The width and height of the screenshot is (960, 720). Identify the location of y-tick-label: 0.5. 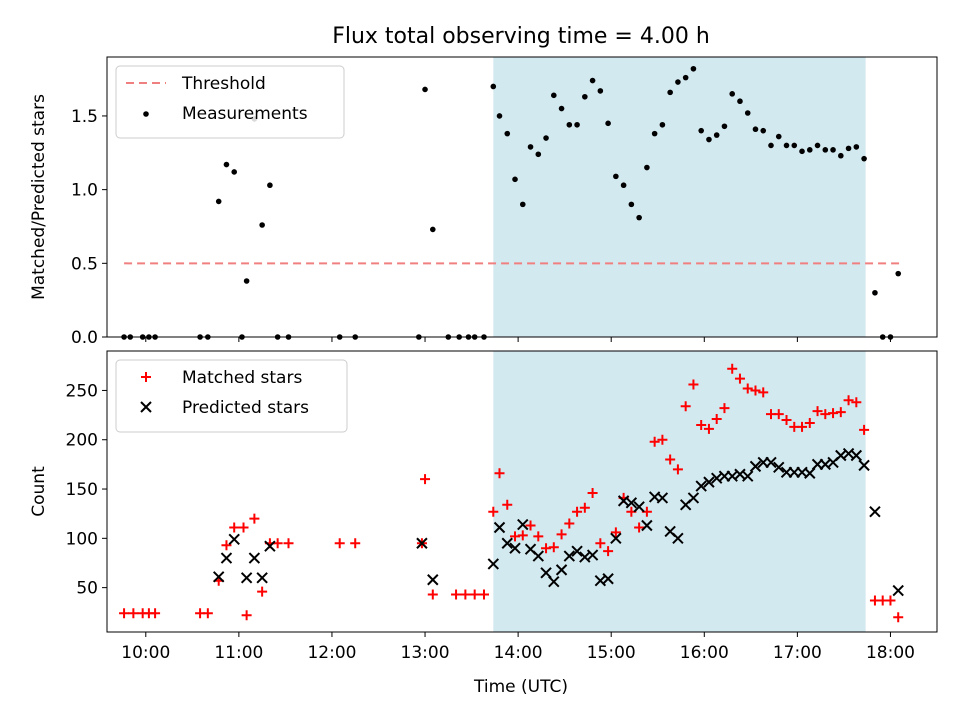
(84, 264).